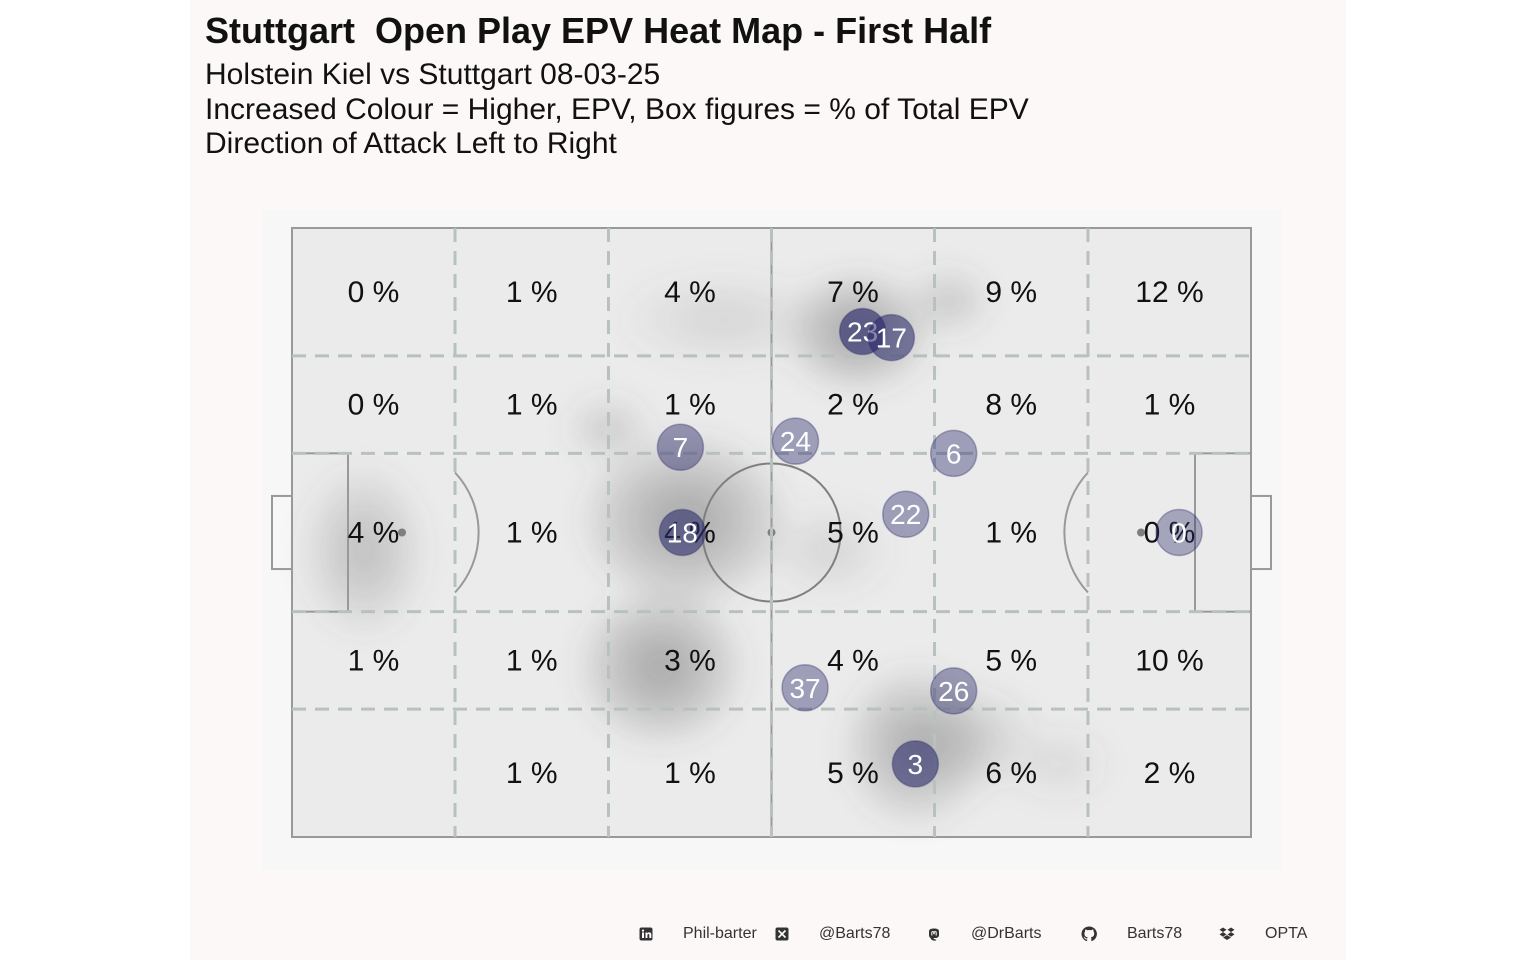 The width and height of the screenshot is (1536, 960). Describe the element at coordinates (411, 143) in the screenshot. I see `chart-subtitle-line: Direction of Attack Left to Right` at that location.